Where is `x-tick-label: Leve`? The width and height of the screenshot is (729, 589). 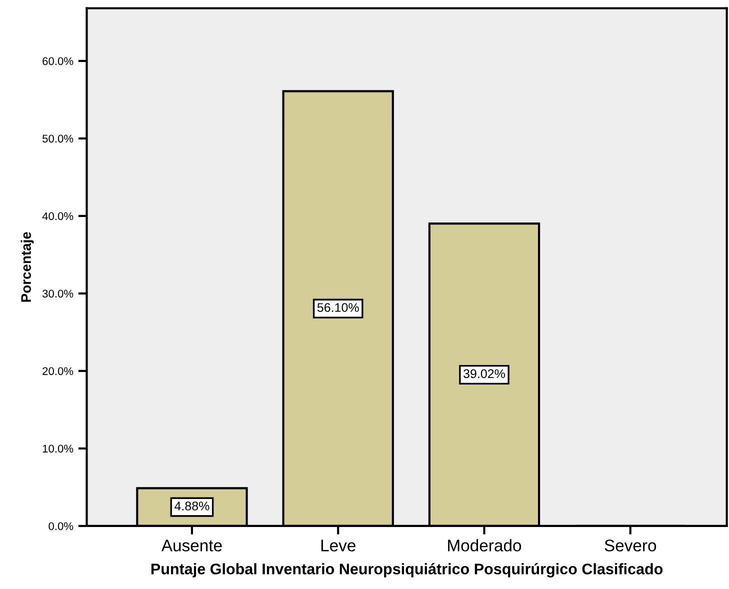
x-tick-label: Leve is located at coordinates (338, 546).